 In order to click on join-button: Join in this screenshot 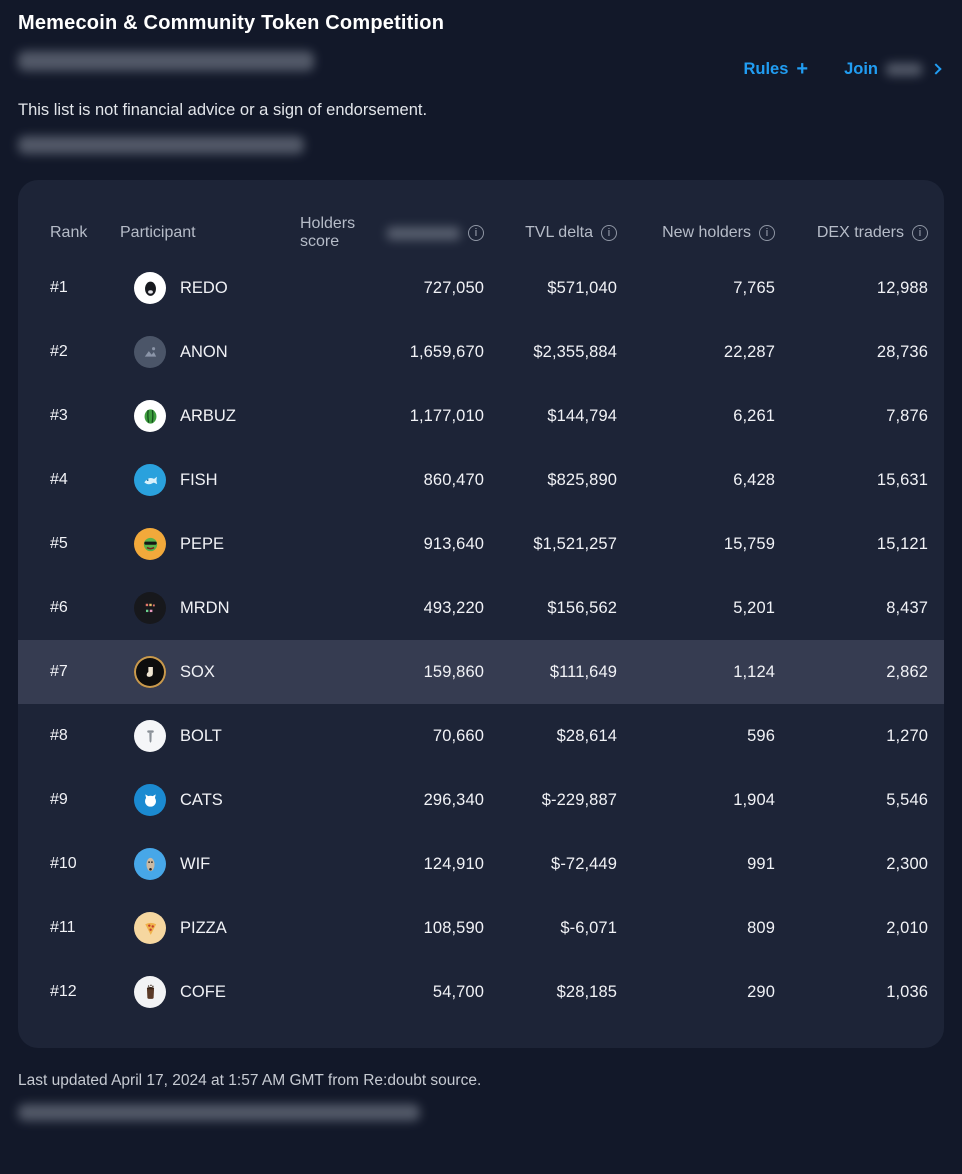, I will do `click(893, 69)`.